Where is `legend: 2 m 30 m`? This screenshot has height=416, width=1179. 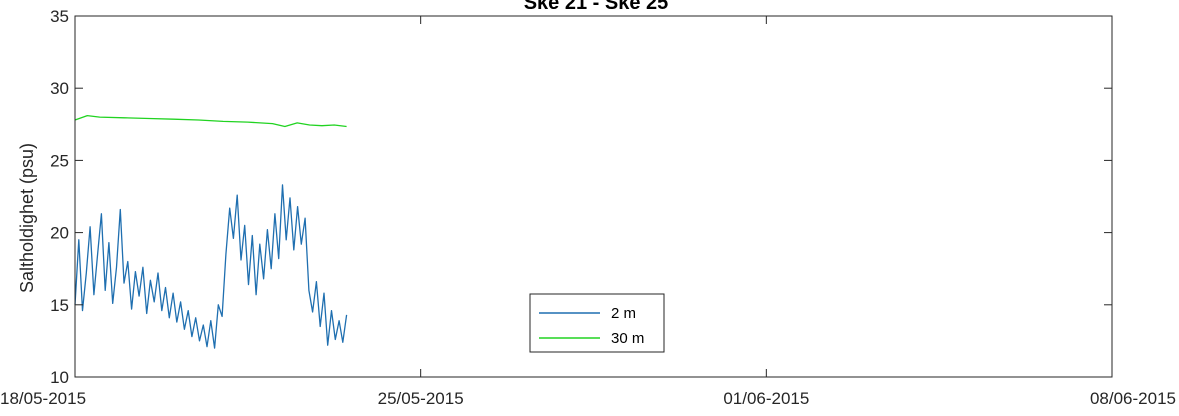 legend: 2 m 30 m is located at coordinates (597, 323).